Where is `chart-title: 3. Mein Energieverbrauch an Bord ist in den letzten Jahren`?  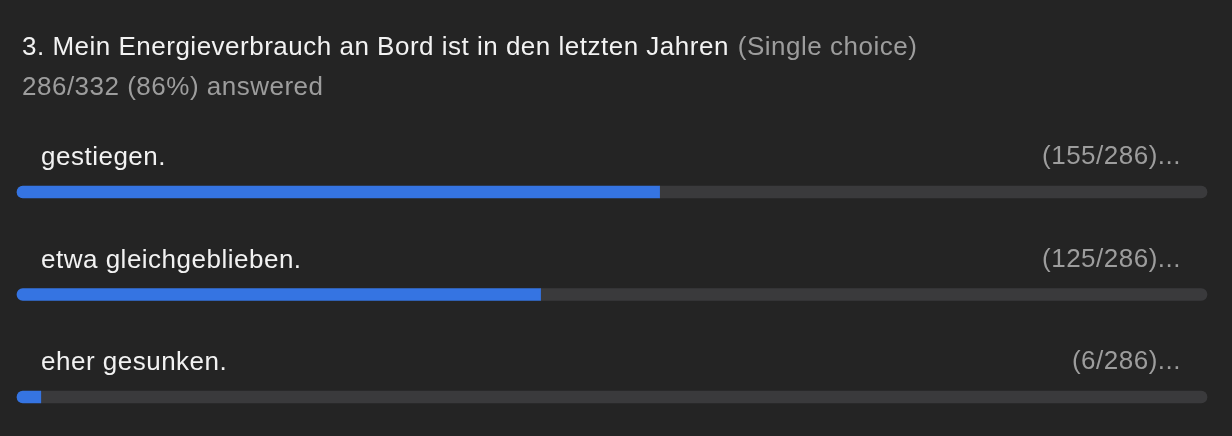
chart-title: 3. Mein Energieverbrauch an Bord ist in den letzten Jahren is located at coordinates (375, 46).